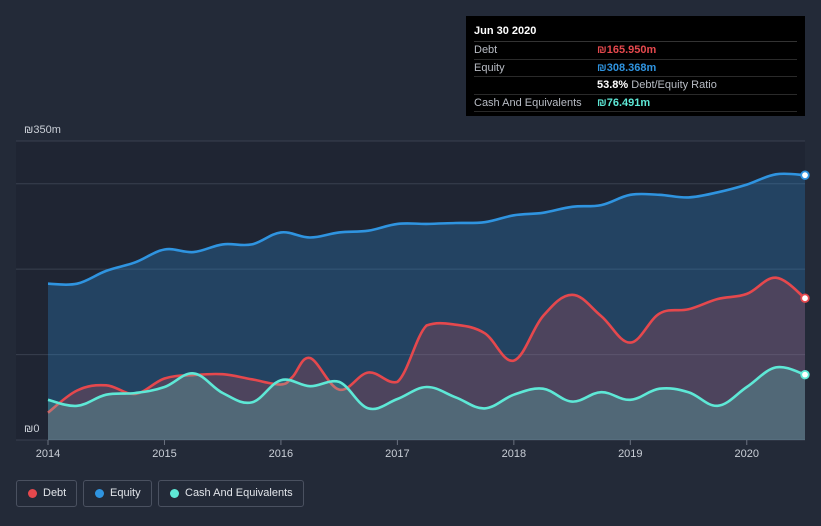 The height and width of the screenshot is (526, 821). I want to click on legend-item-debt: Debt, so click(46, 493).